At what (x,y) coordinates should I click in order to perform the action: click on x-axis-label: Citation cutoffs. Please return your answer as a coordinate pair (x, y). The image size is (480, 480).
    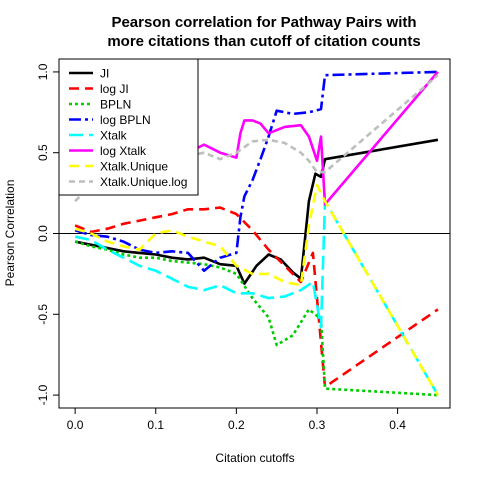
    Looking at the image, I should click on (254, 458).